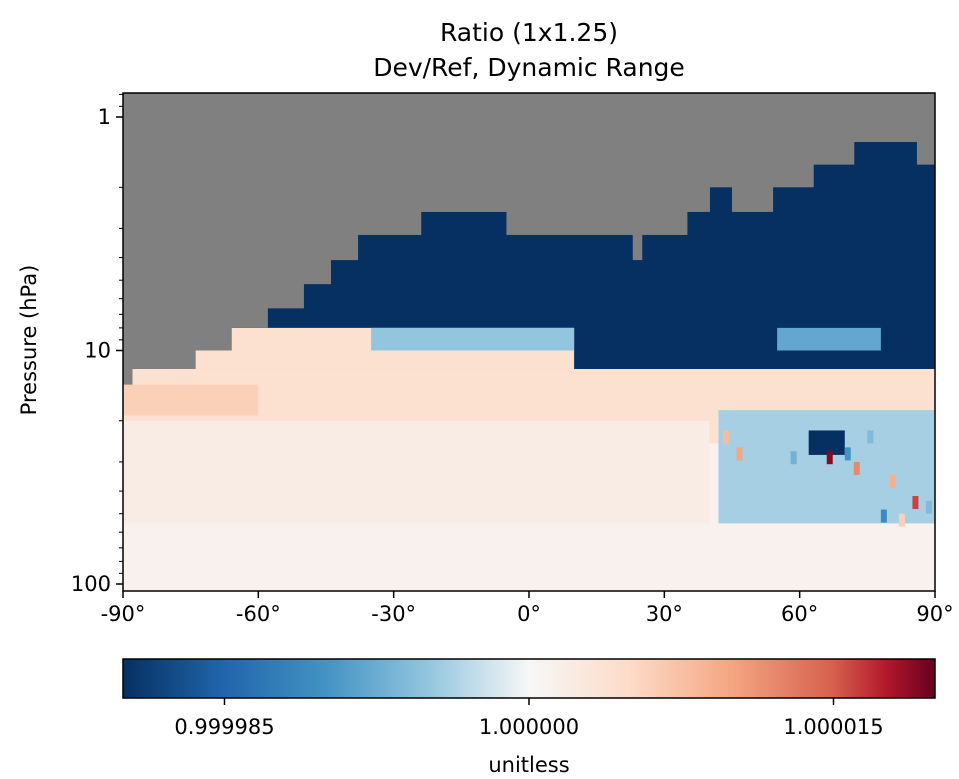 This screenshot has height=779, width=959. I want to click on colorbar-label: unitless, so click(528, 765).